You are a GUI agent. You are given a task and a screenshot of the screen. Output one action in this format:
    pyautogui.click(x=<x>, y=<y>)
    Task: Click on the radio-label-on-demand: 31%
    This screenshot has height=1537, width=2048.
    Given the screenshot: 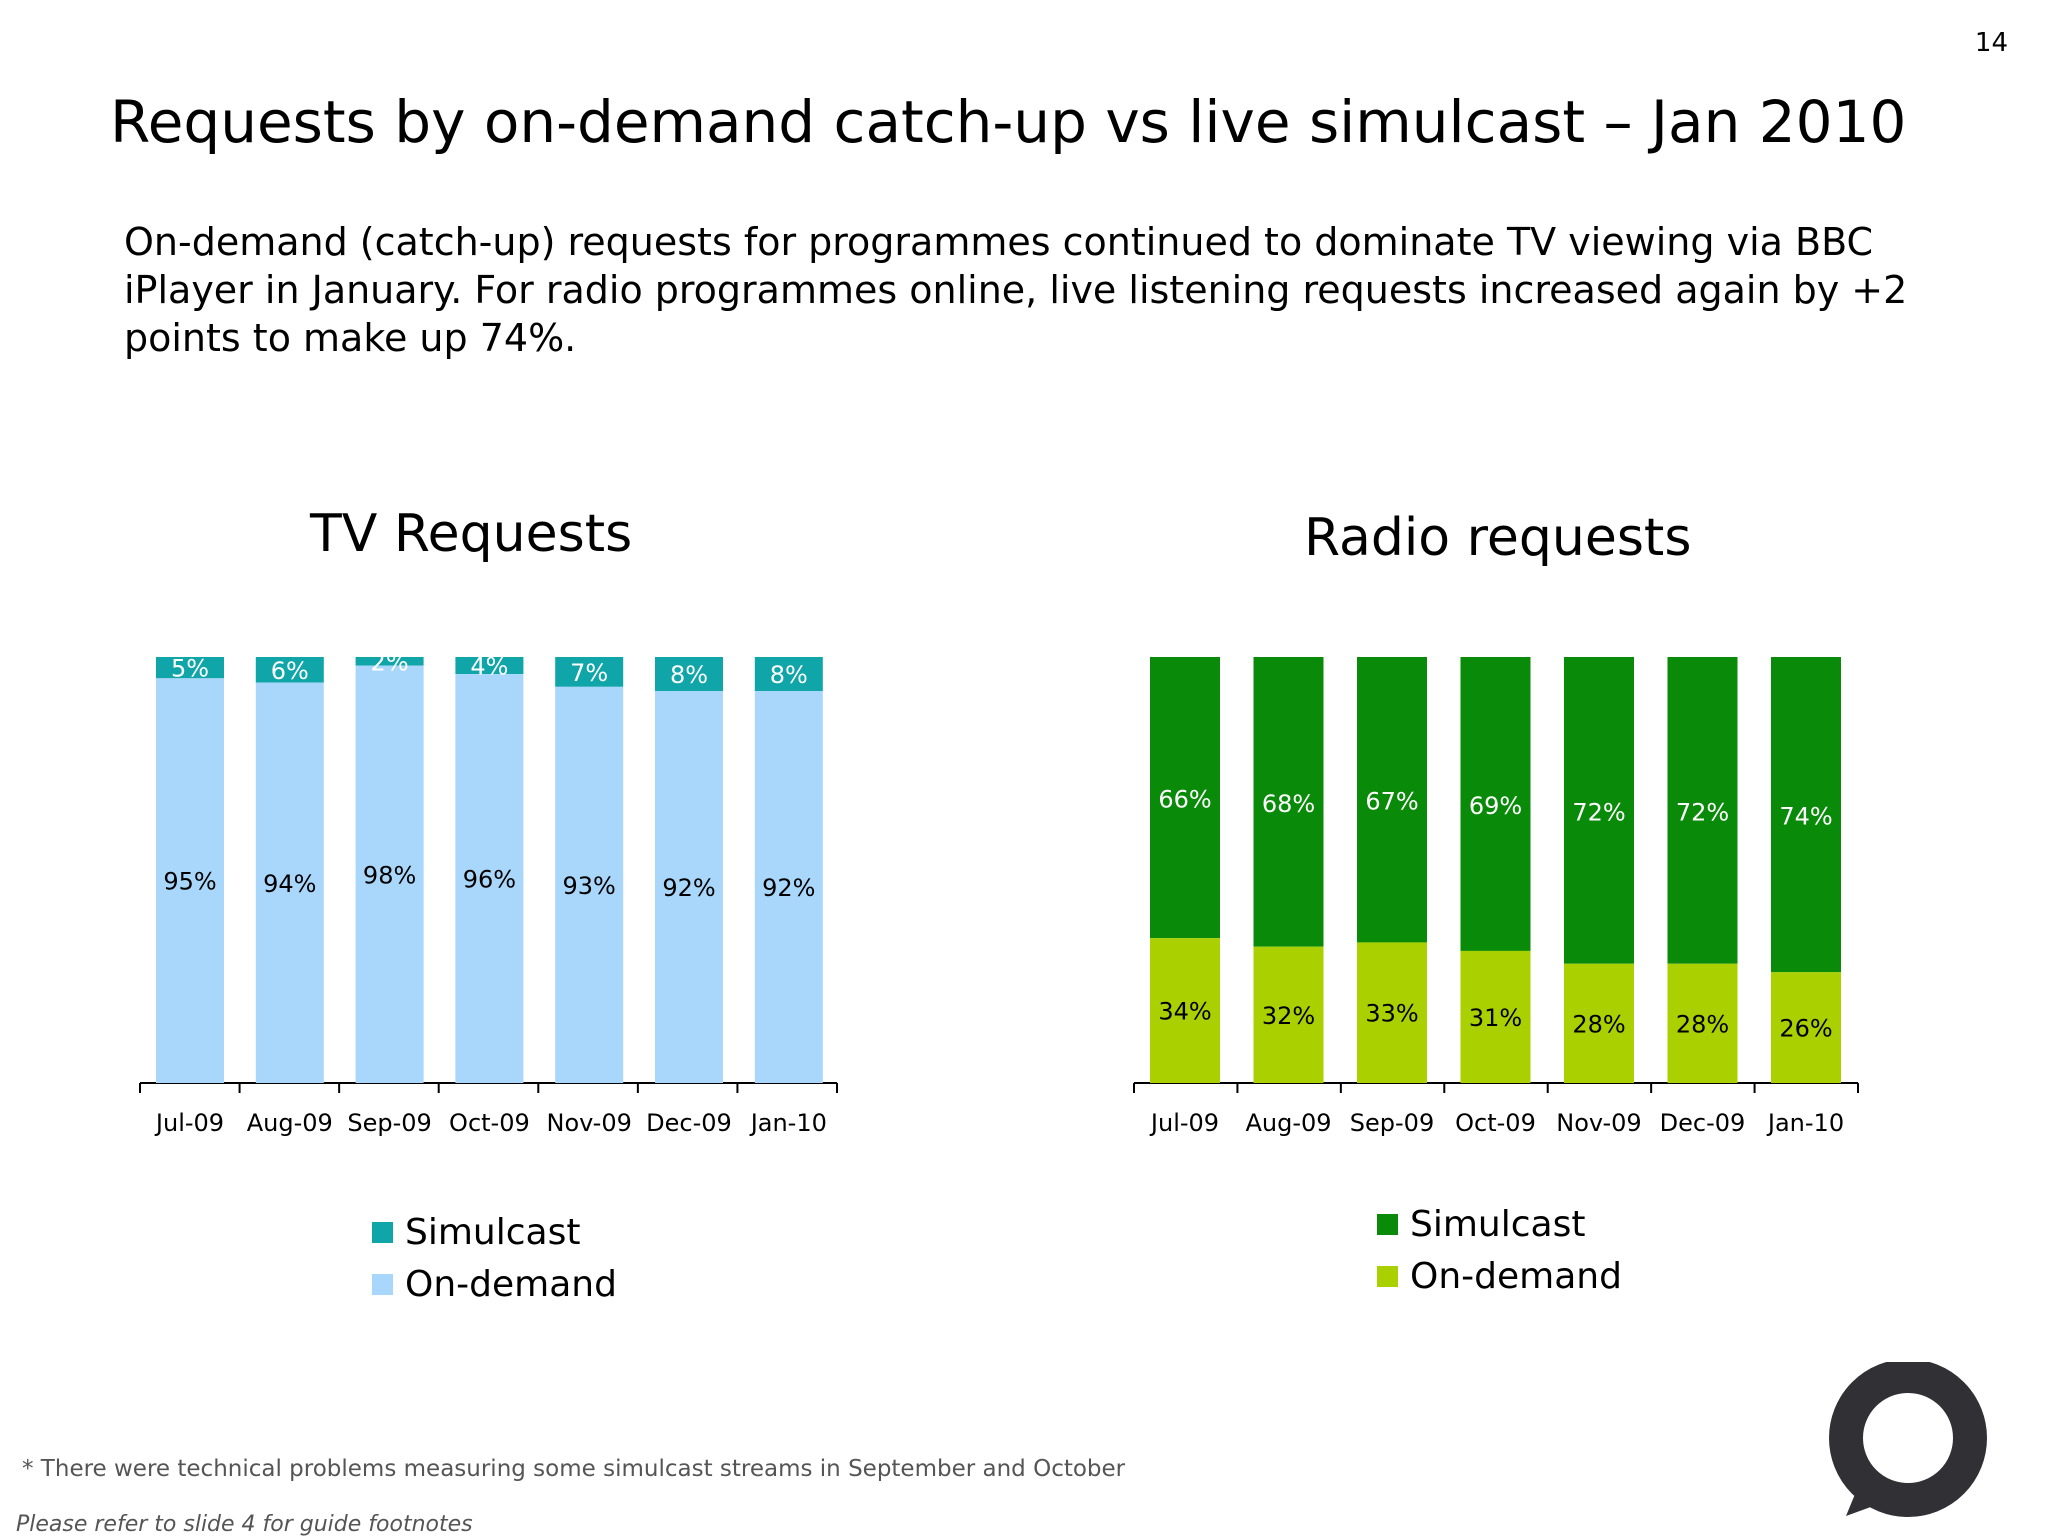 What is the action you would take?
    pyautogui.click(x=1495, y=1018)
    